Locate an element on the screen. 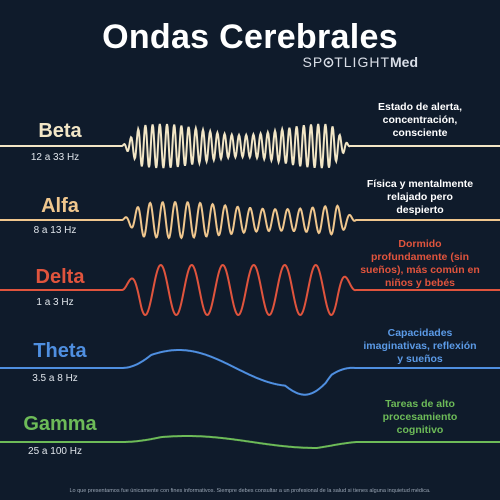  brand-part-2: TLIGHT is located at coordinates (362, 62).